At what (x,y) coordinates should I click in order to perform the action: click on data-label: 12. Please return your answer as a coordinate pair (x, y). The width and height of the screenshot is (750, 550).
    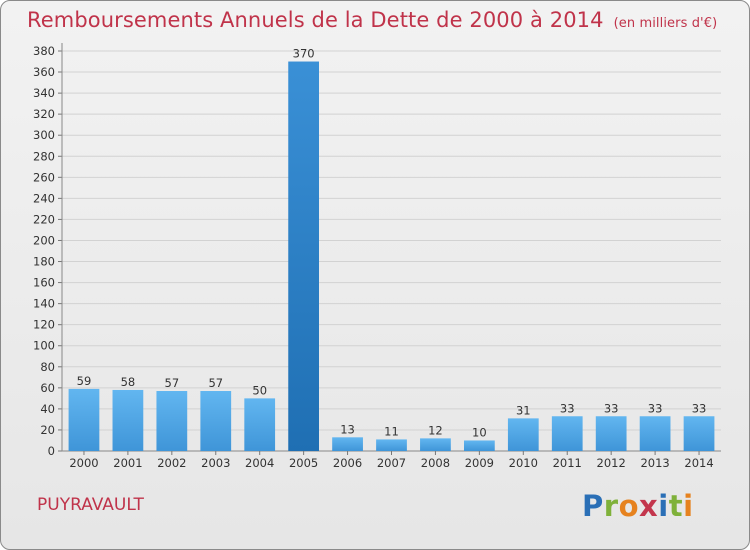
    Looking at the image, I should click on (435, 430).